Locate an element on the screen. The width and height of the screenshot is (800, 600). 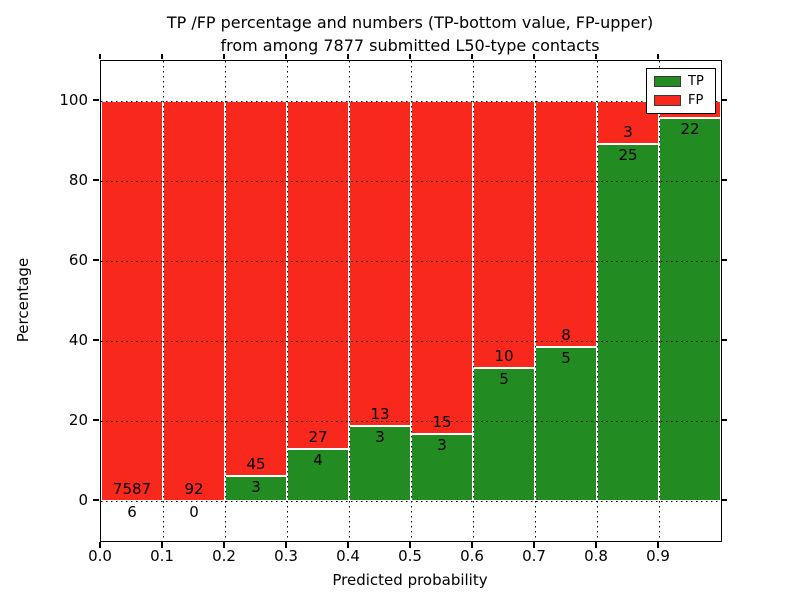
legend-tp-label: TP is located at coordinates (696, 81).